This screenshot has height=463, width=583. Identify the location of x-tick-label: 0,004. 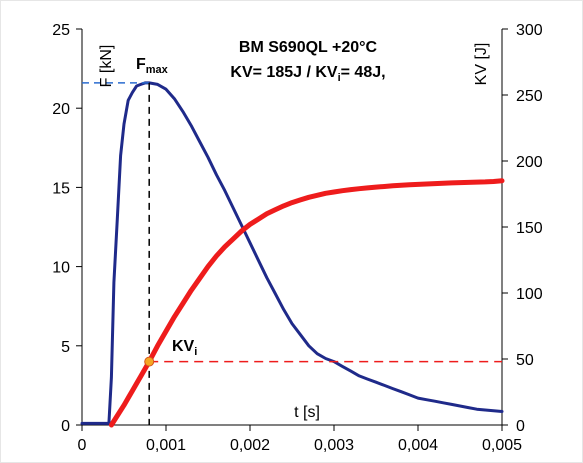
(418, 445).